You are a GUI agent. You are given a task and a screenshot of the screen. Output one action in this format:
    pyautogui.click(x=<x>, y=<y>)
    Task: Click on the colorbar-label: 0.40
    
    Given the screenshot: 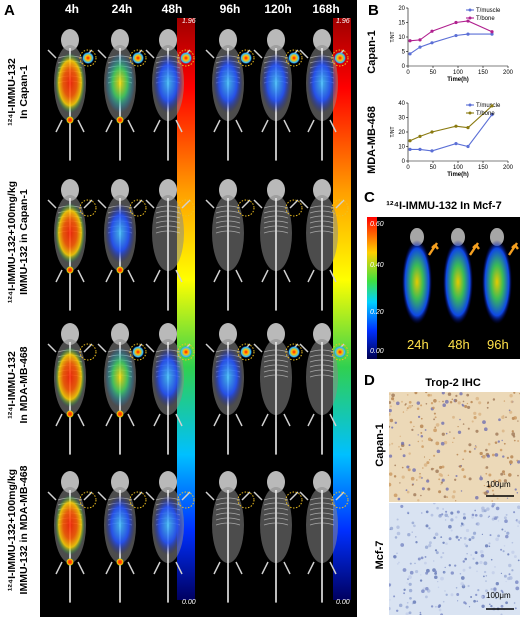 What is the action you would take?
    pyautogui.click(x=377, y=265)
    